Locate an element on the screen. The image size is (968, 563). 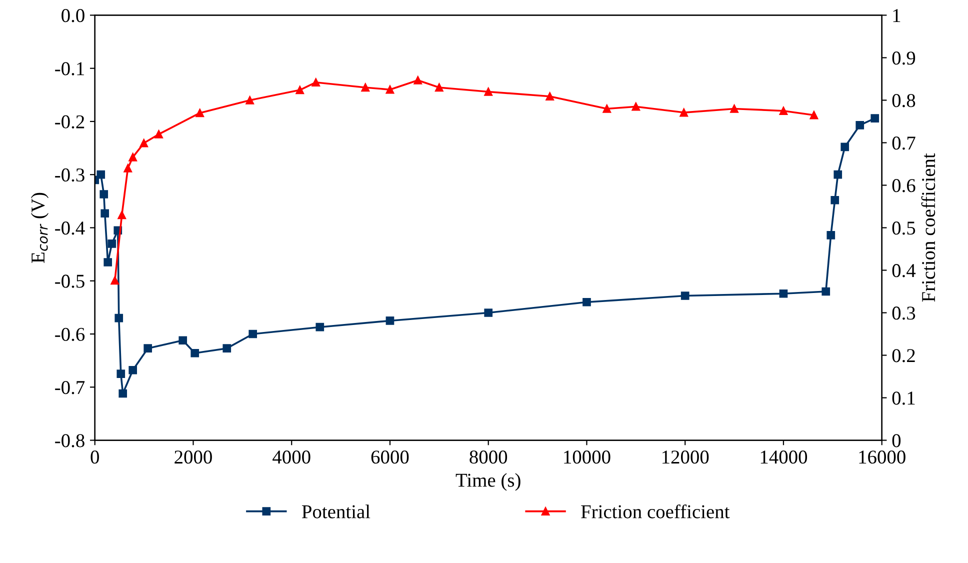
y-tick-label: -0.7 is located at coordinates (70, 387).